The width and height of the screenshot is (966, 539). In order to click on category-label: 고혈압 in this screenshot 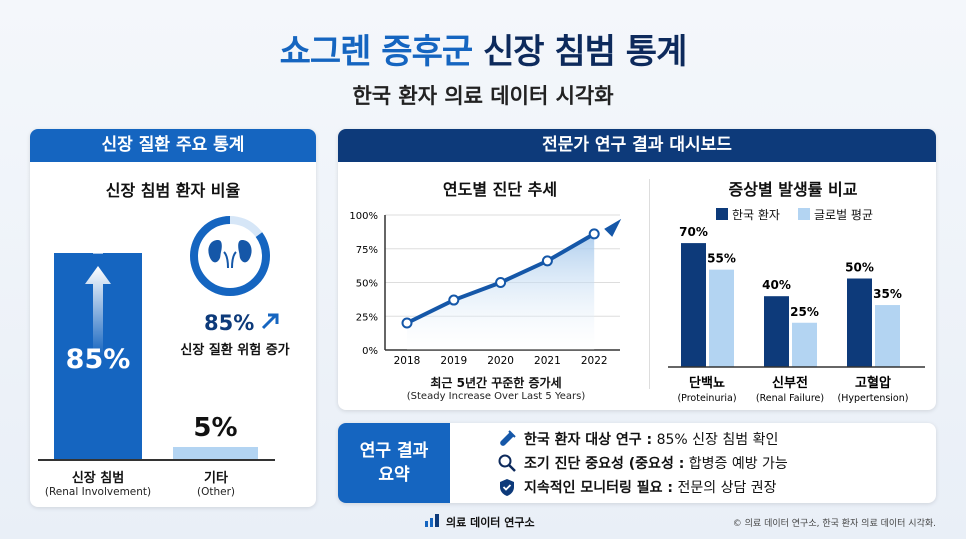, I will do `click(873, 383)`.